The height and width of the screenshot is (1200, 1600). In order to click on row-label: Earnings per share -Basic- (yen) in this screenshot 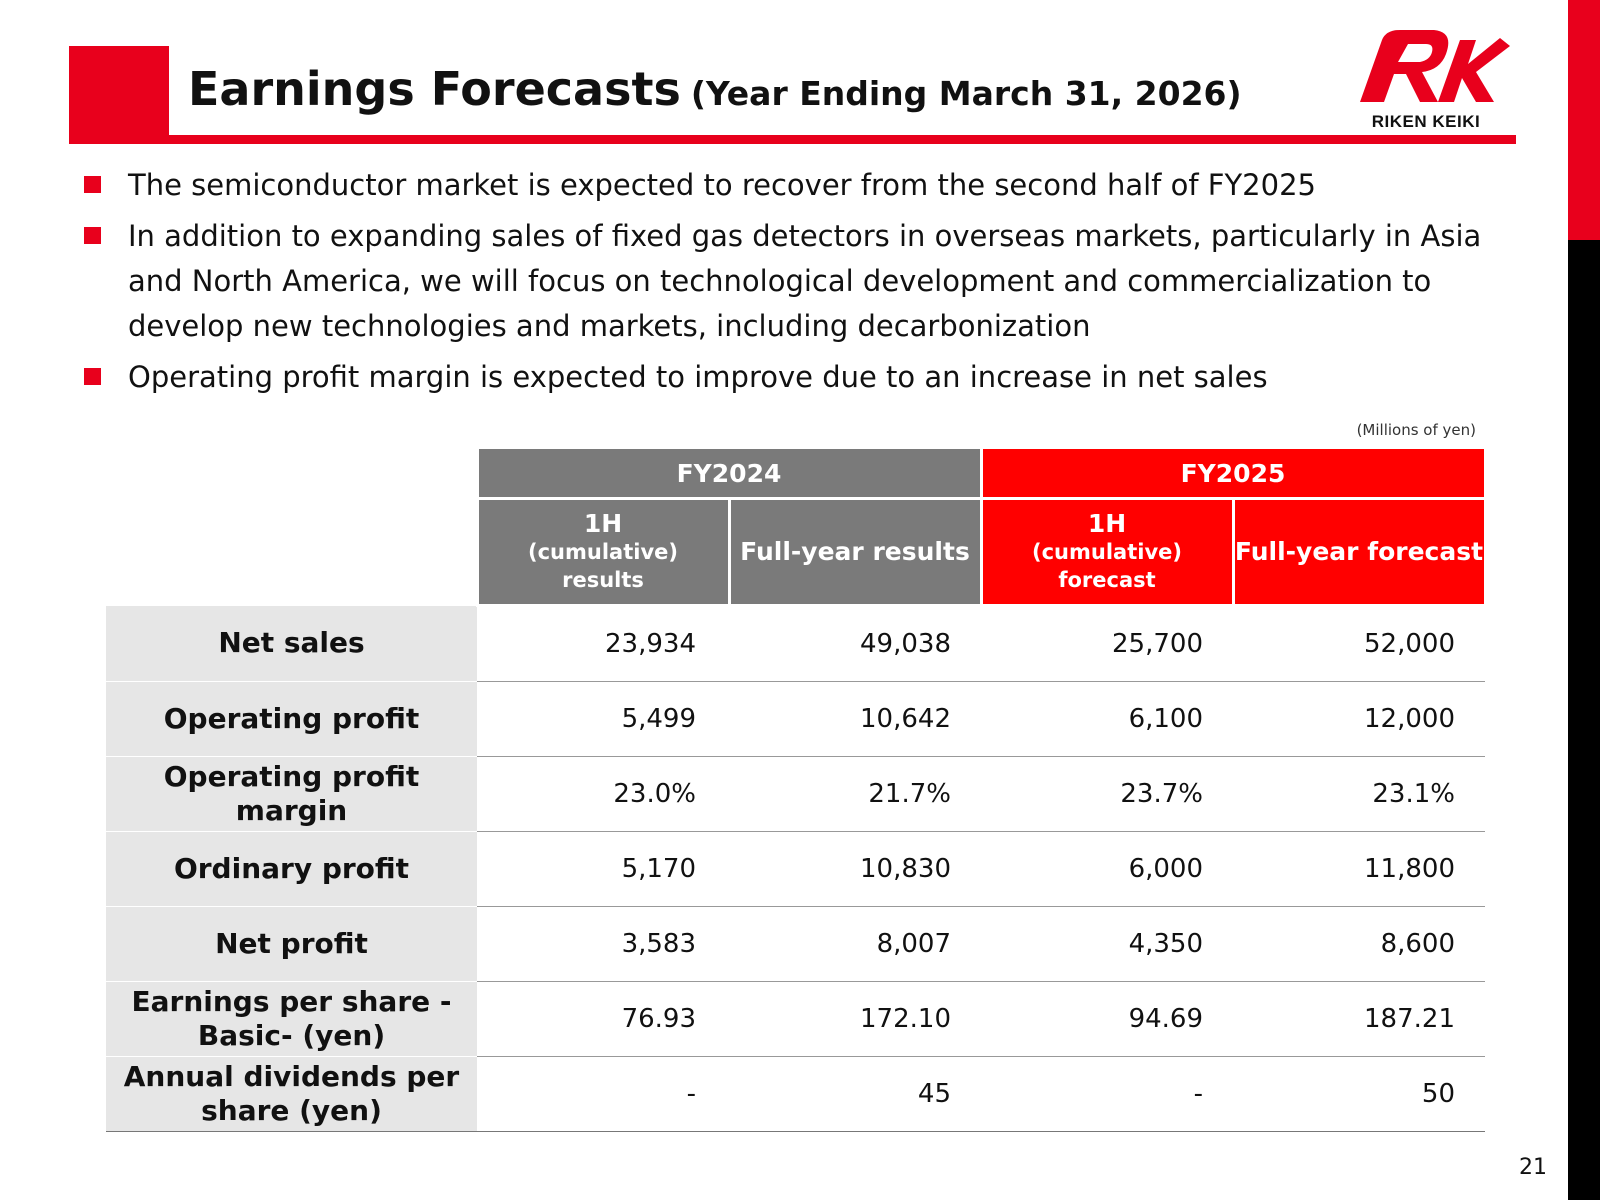, I will do `click(291, 1019)`.